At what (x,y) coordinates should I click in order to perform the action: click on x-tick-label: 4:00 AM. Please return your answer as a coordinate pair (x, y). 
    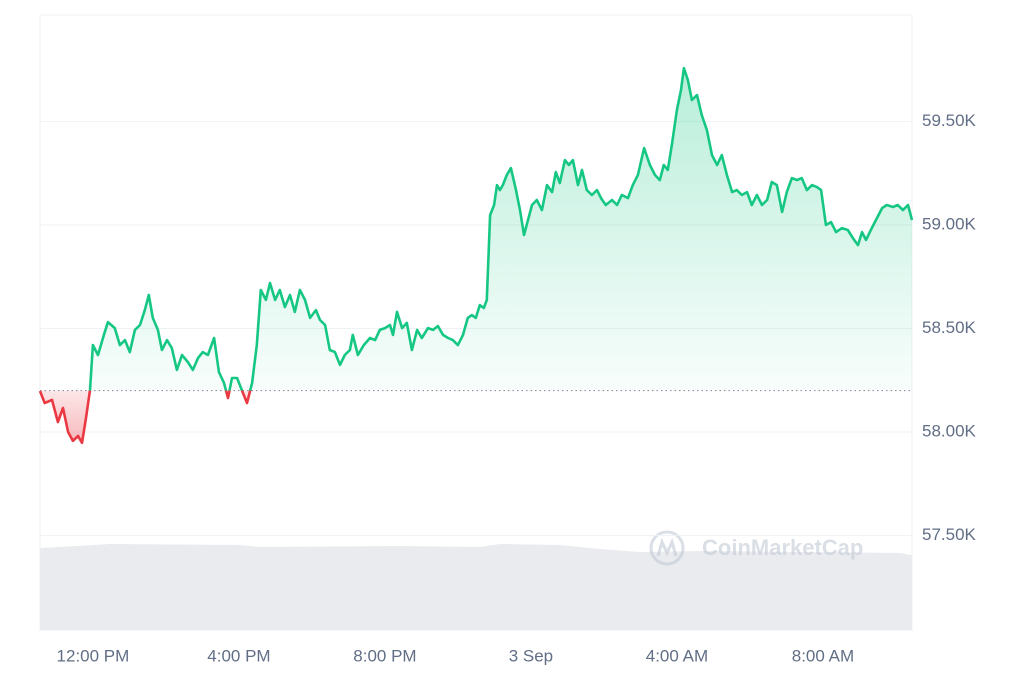
    Looking at the image, I should click on (677, 655).